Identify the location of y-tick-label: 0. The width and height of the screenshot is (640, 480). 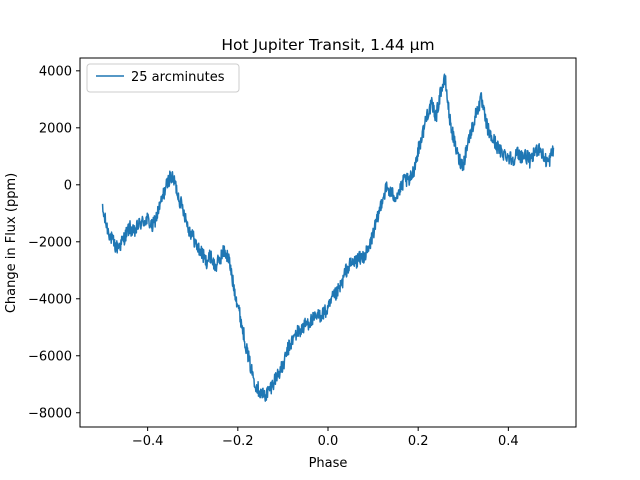
(68, 185).